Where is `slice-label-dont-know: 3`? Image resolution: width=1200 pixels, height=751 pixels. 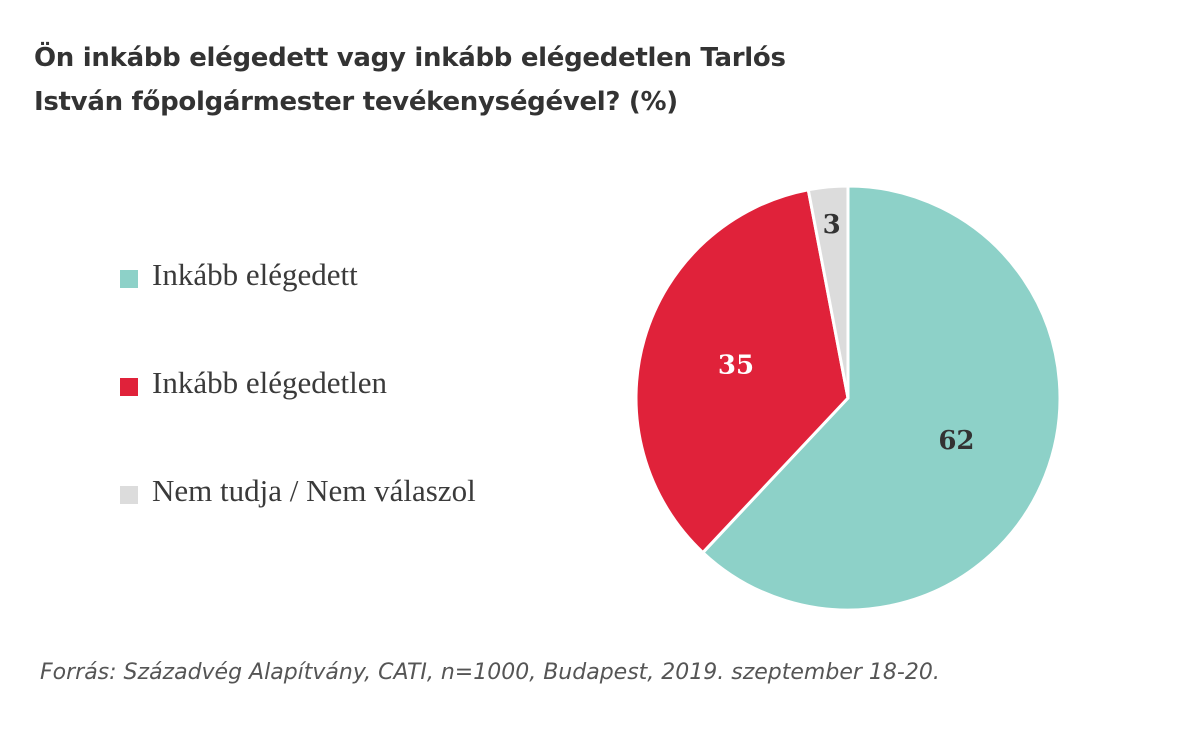 slice-label-dont-know: 3 is located at coordinates (832, 225).